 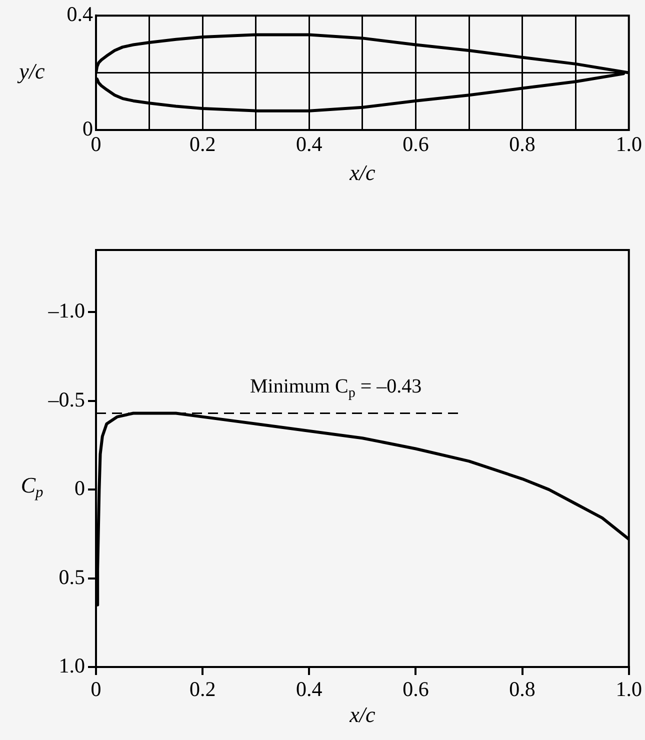 What do you see at coordinates (66, 399) in the screenshot?
I see `y-tick-label: –0.5` at bounding box center [66, 399].